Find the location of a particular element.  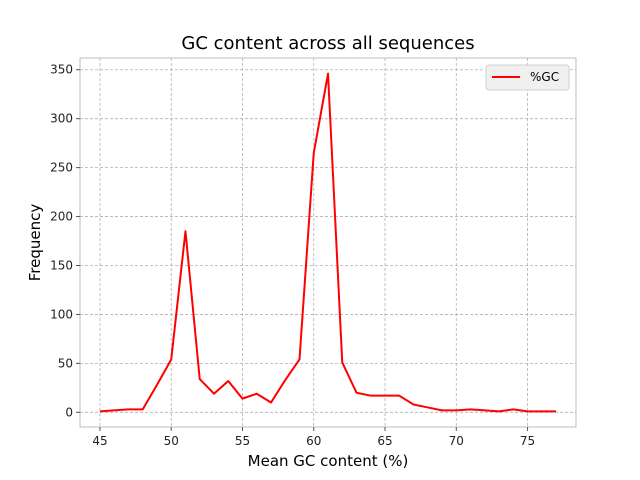

x-tick-label: 55 is located at coordinates (242, 441).